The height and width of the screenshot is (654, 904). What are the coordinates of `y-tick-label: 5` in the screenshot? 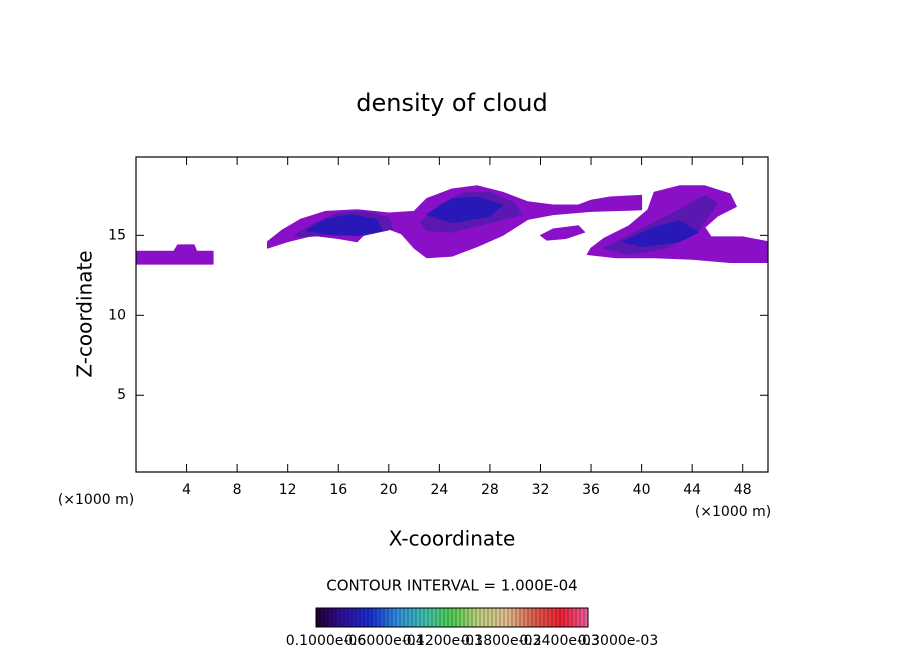 It's located at (121, 395).